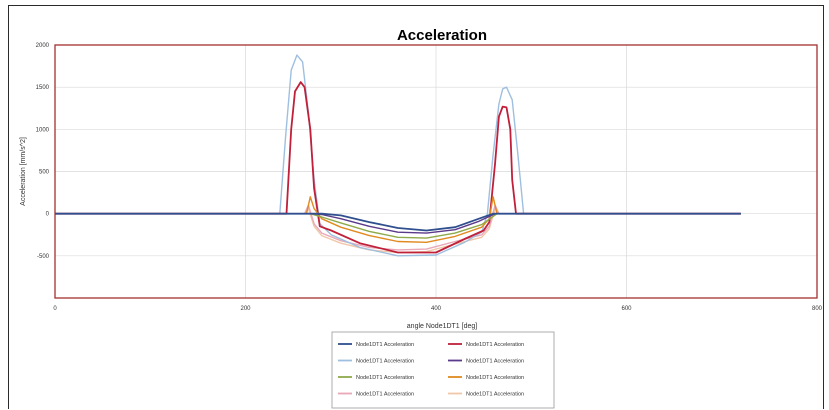 The height and width of the screenshot is (410, 829). I want to click on x-axis-label: angle Node1DT1 [deg], so click(442, 326).